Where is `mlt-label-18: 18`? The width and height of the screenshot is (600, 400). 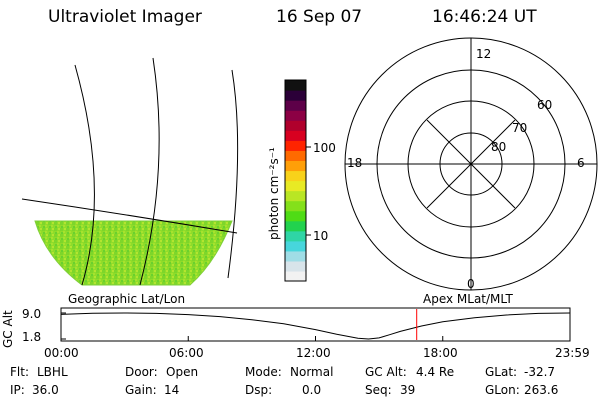
mlt-label-18: 18 is located at coordinates (355, 163).